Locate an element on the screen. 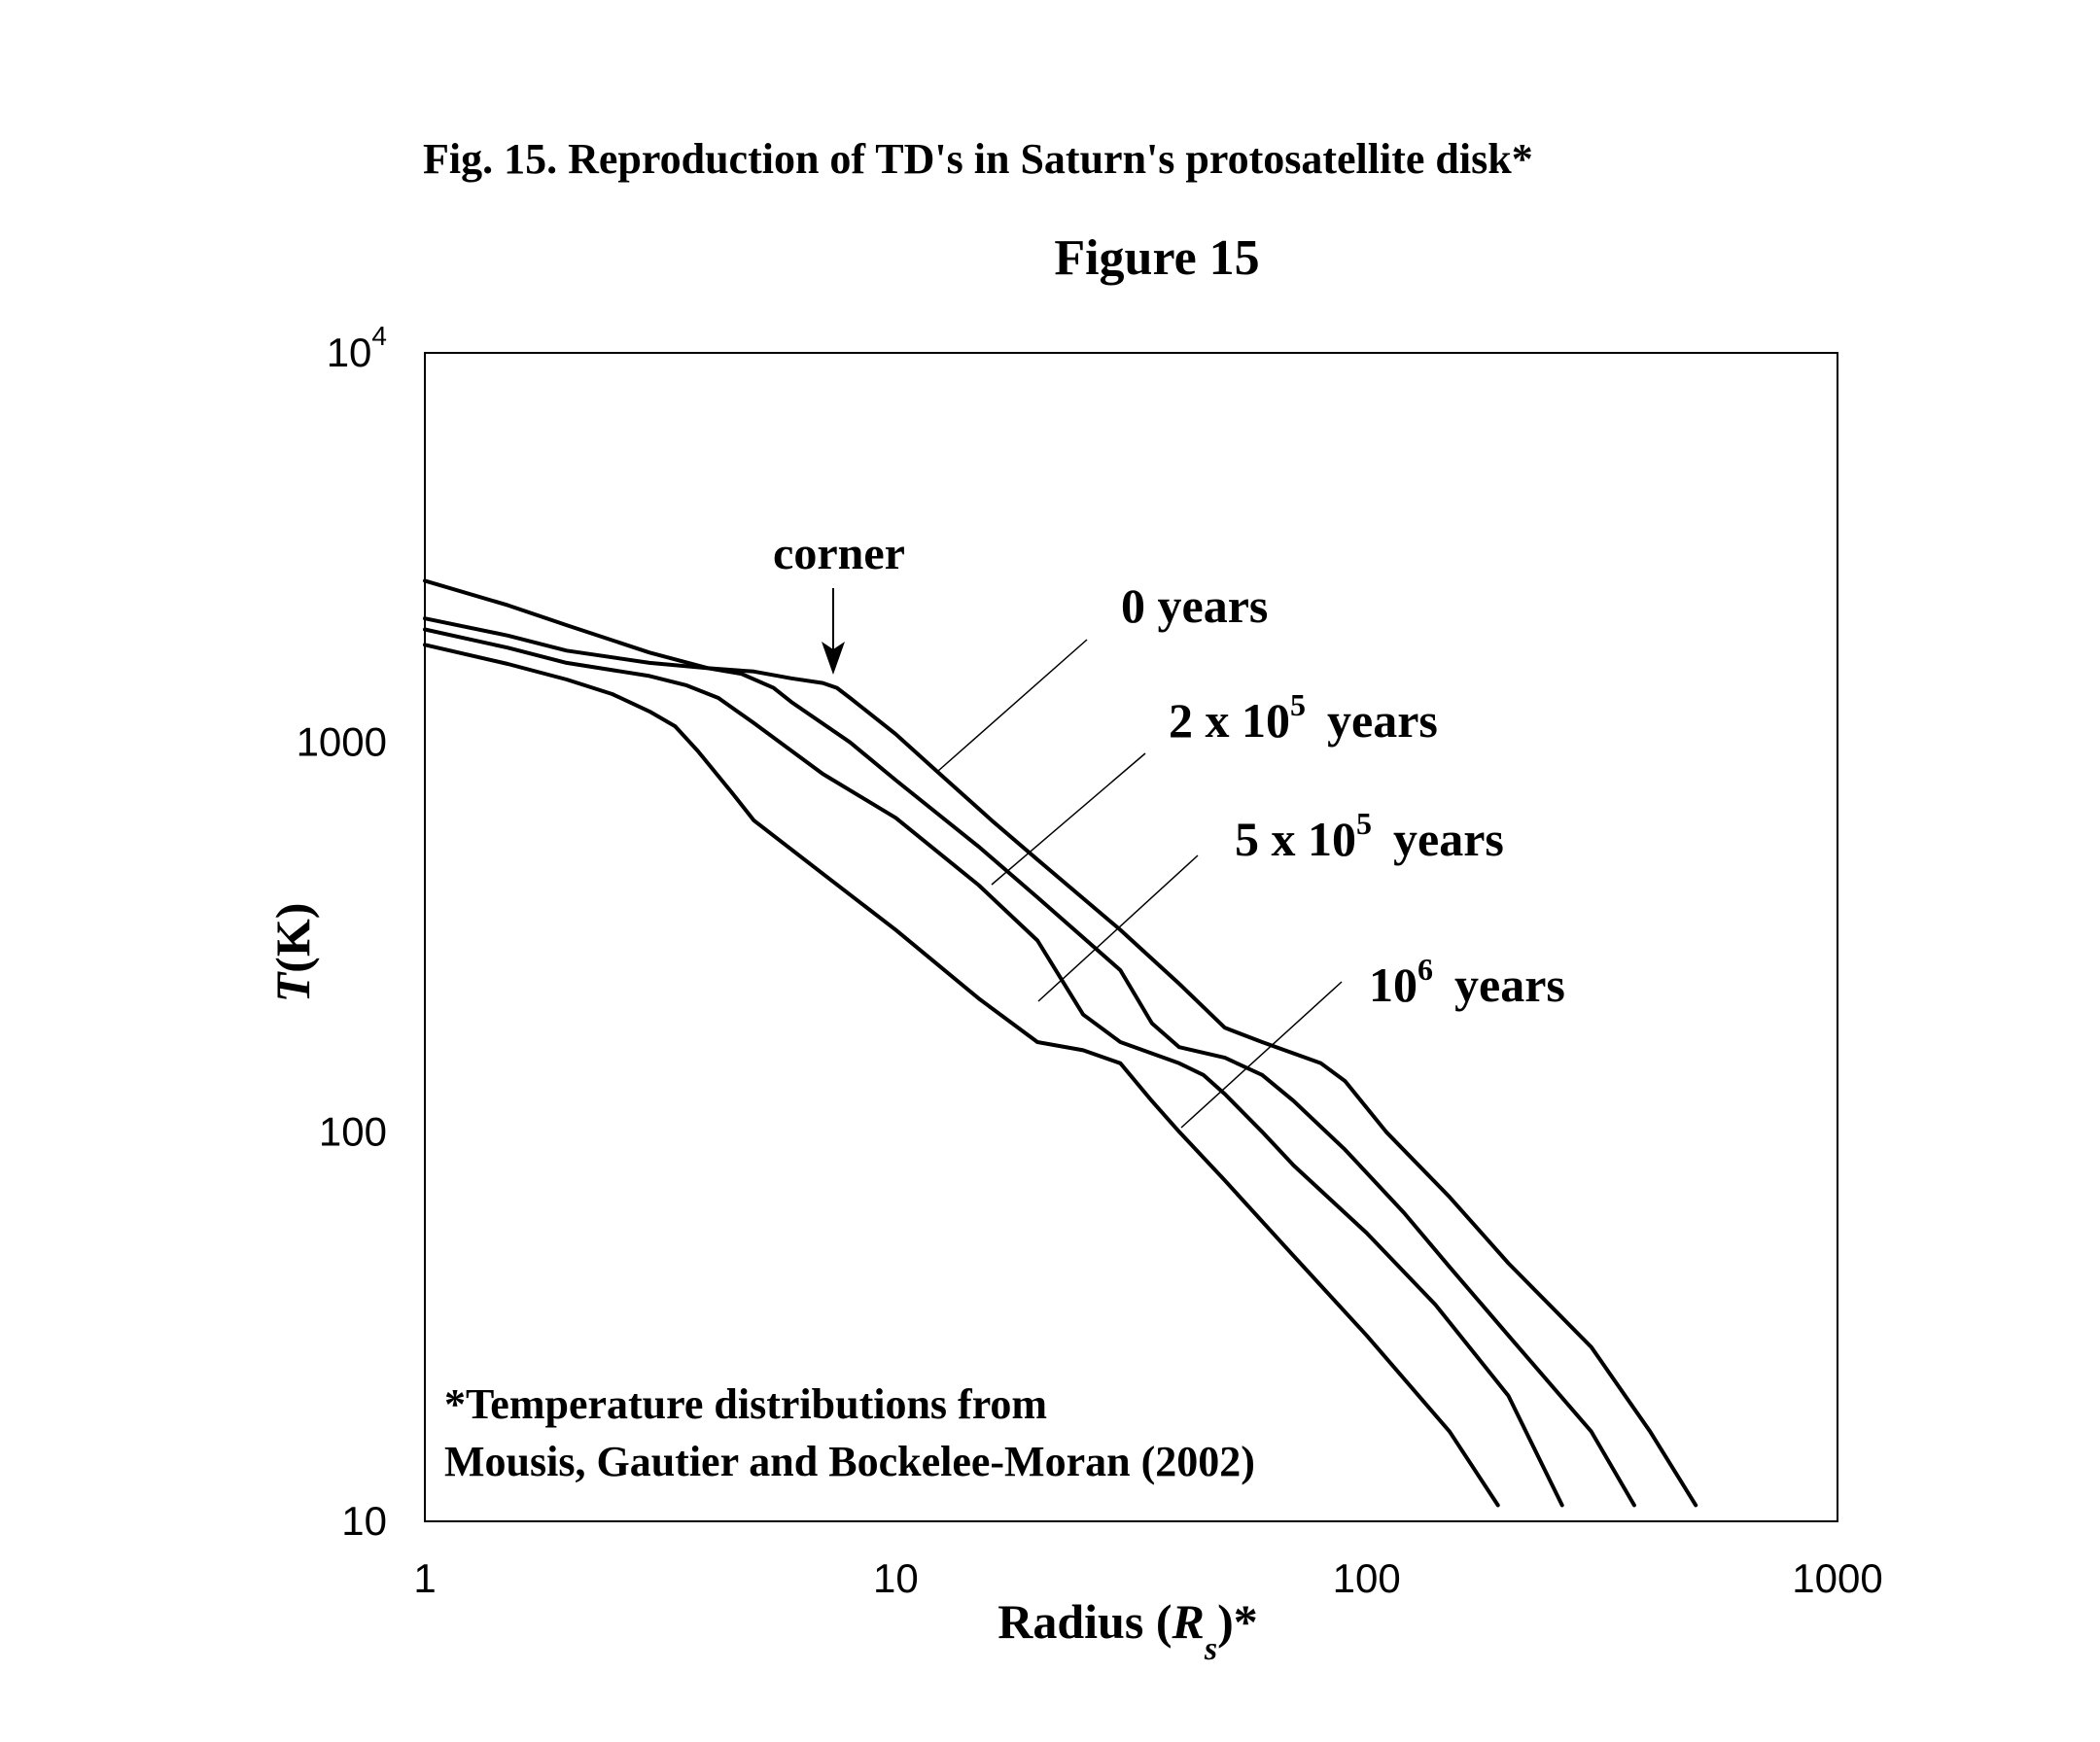 This screenshot has width=2100, height=1742. x-axis-label: Radius (Rs)* is located at coordinates (1127, 1630).